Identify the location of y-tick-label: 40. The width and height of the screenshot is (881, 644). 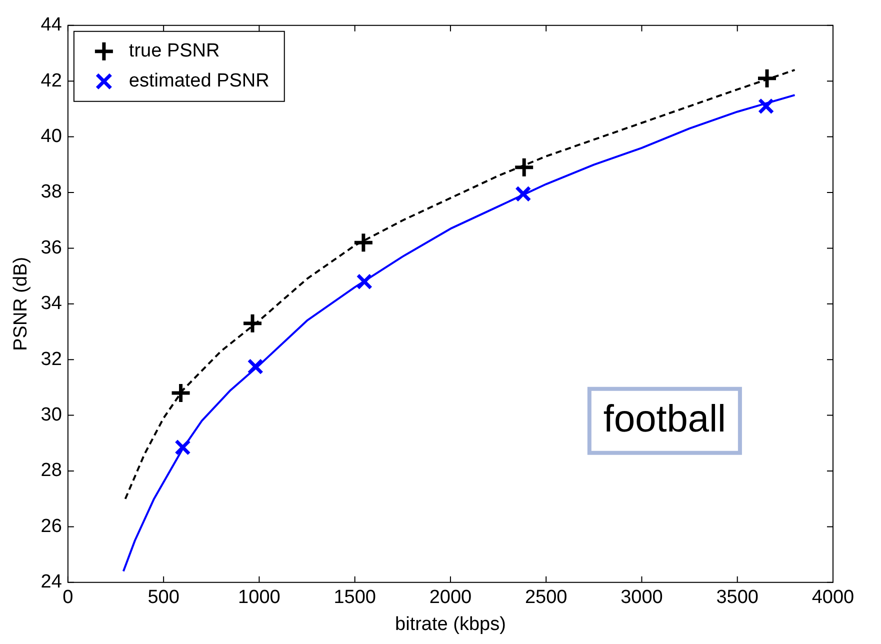
(51, 137).